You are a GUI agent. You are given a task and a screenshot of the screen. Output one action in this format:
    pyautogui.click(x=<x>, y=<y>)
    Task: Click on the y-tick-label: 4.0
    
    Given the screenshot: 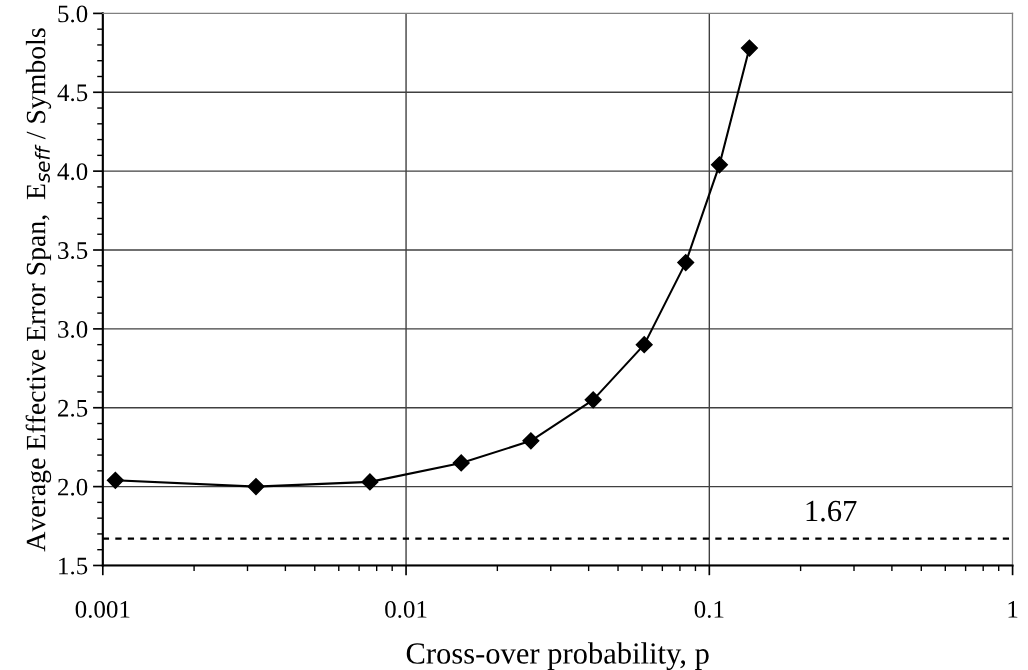 What is the action you would take?
    pyautogui.click(x=72, y=172)
    